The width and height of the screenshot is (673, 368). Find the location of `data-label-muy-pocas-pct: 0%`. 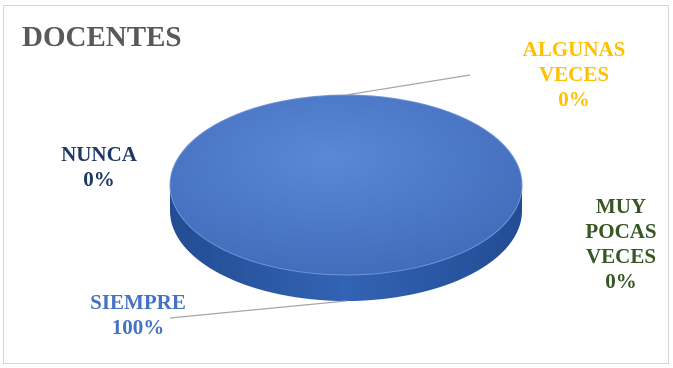

data-label-muy-pocas-pct: 0% is located at coordinates (621, 281).